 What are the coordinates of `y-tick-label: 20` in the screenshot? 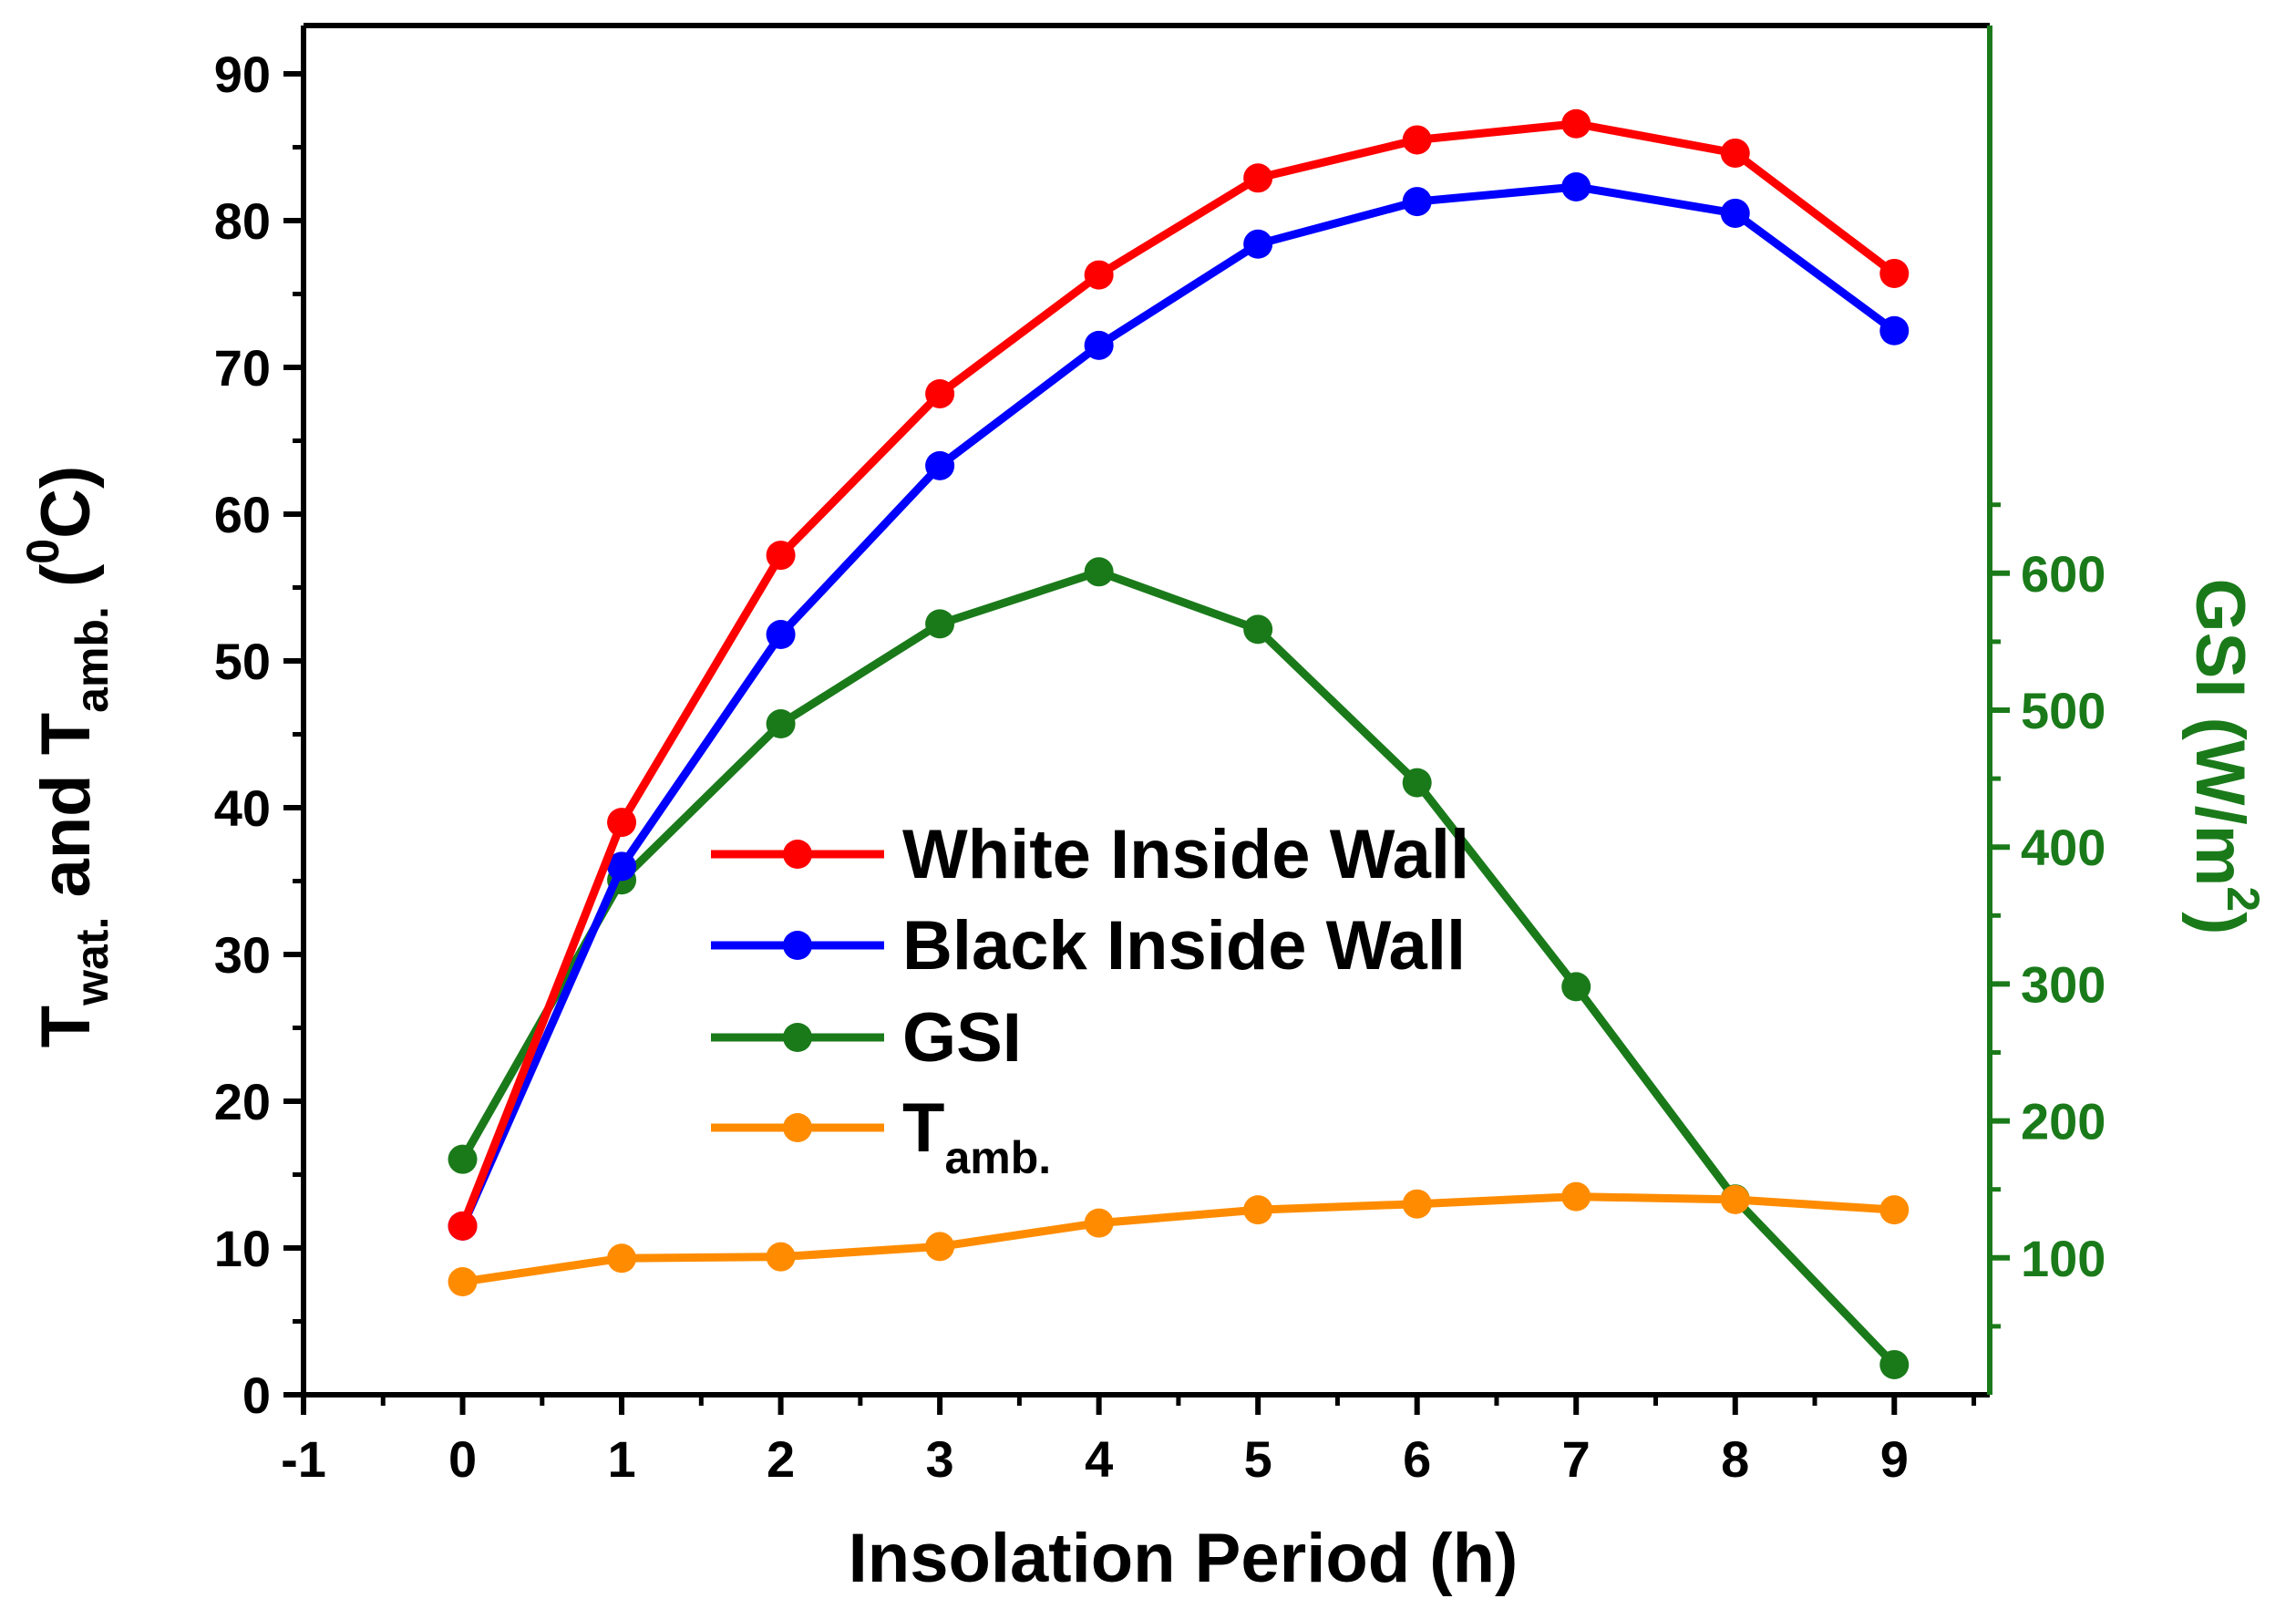 It's located at (242, 1101).